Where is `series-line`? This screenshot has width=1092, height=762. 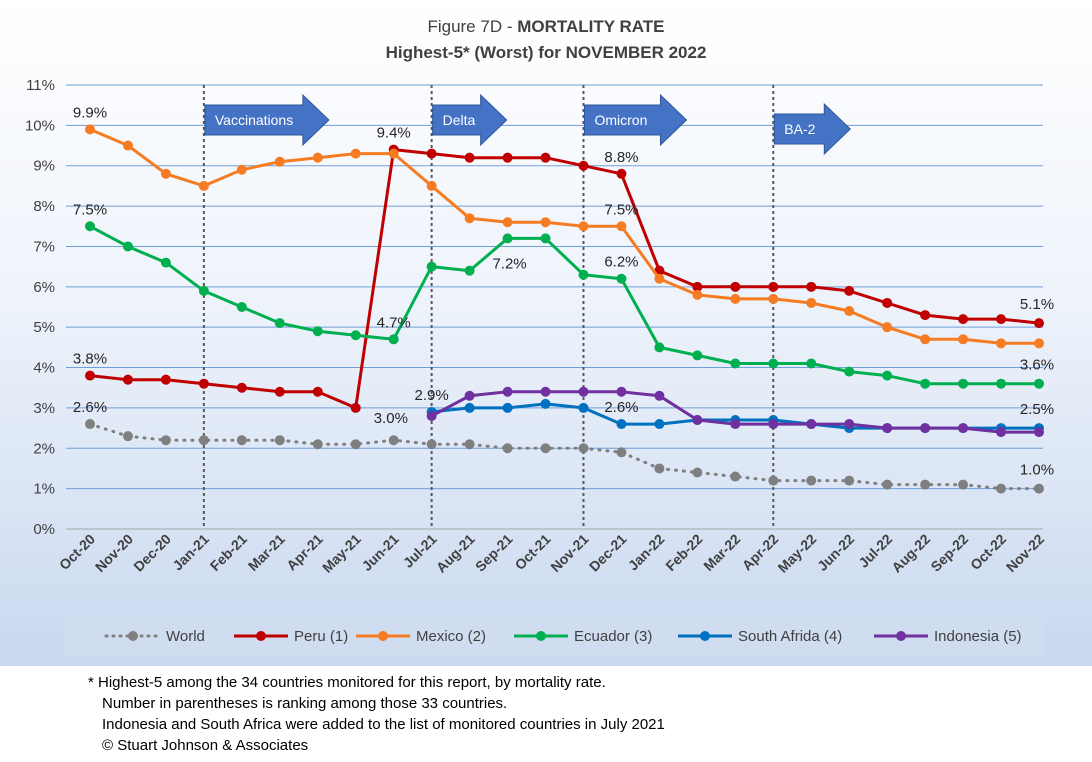 series-line is located at coordinates (564, 456).